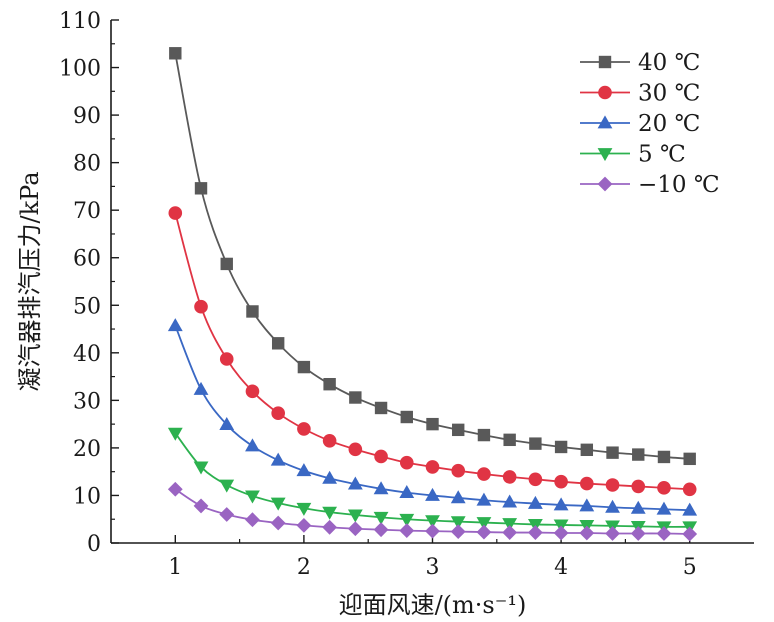 This screenshot has width=774, height=622. I want to click on legend-item: 40 ℃, so click(640, 63).